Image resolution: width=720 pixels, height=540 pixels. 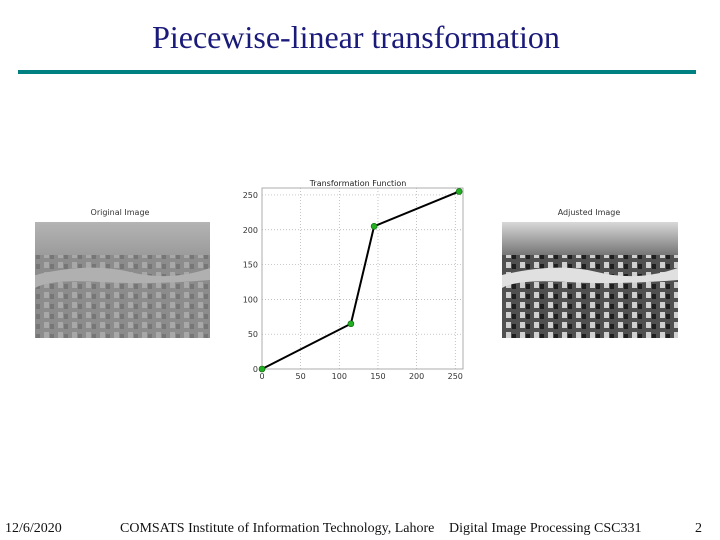 I want to click on footer-date: 12/6/2020, so click(x=33, y=528).